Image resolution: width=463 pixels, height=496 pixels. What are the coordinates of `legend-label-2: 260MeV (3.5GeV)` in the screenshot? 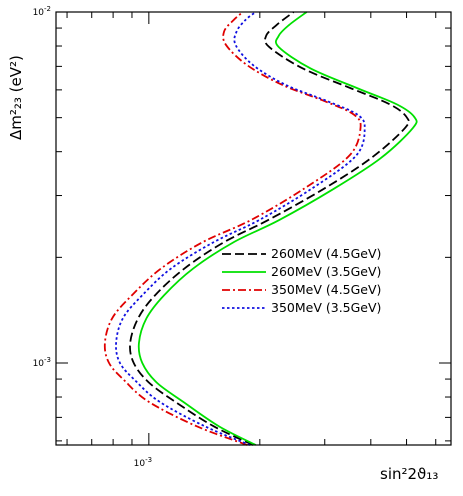 It's located at (326, 271).